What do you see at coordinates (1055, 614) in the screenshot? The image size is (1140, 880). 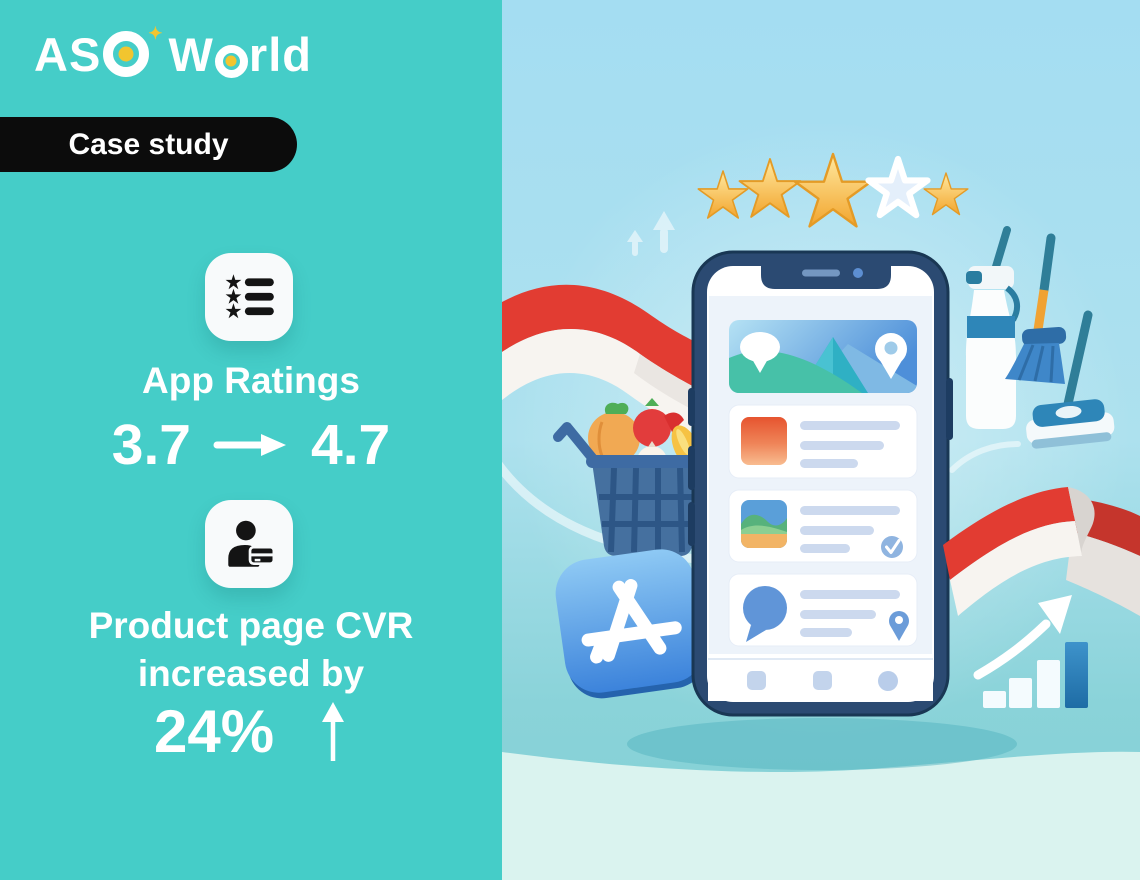 I see `chart-arrow-head` at bounding box center [1055, 614].